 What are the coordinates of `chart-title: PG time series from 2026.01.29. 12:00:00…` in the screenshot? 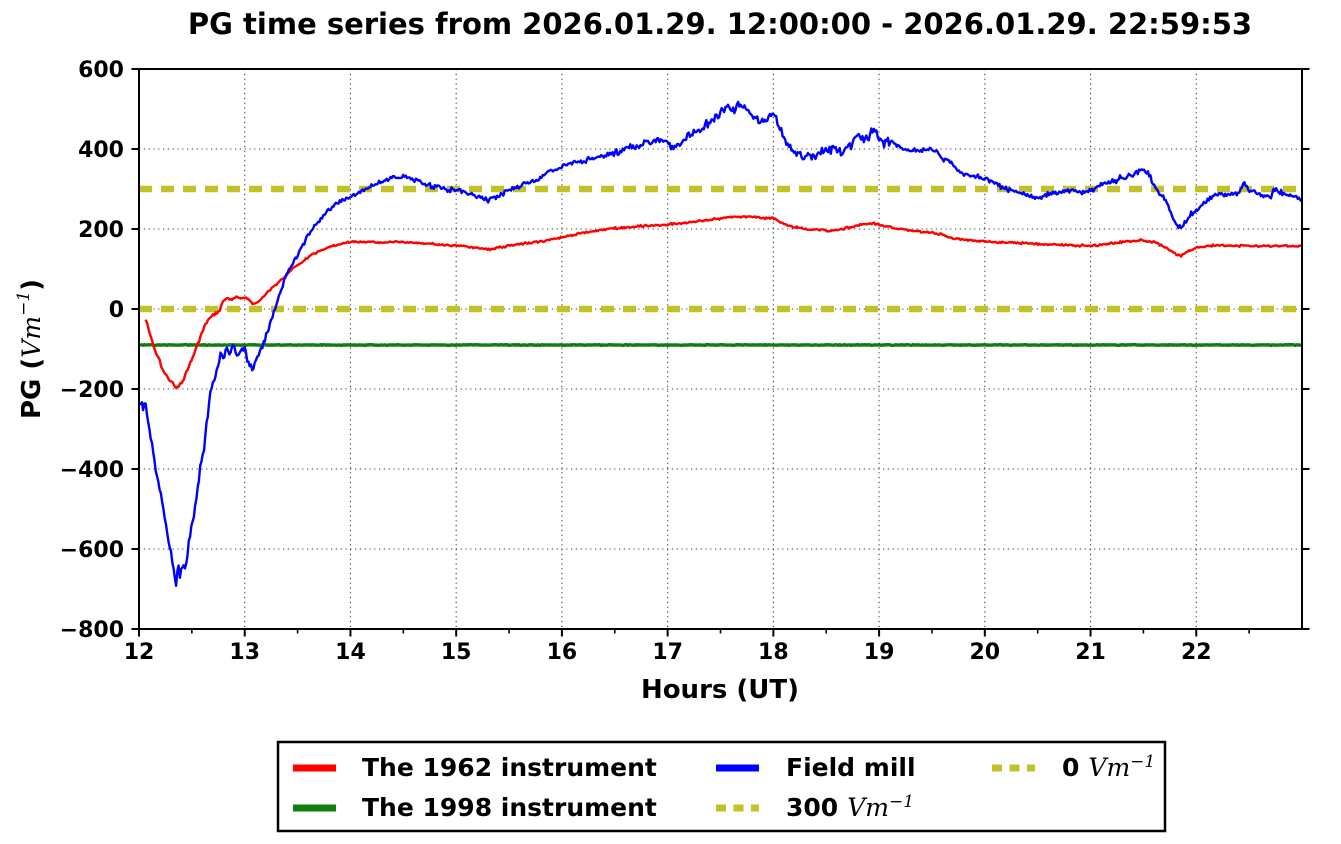 It's located at (720, 24).